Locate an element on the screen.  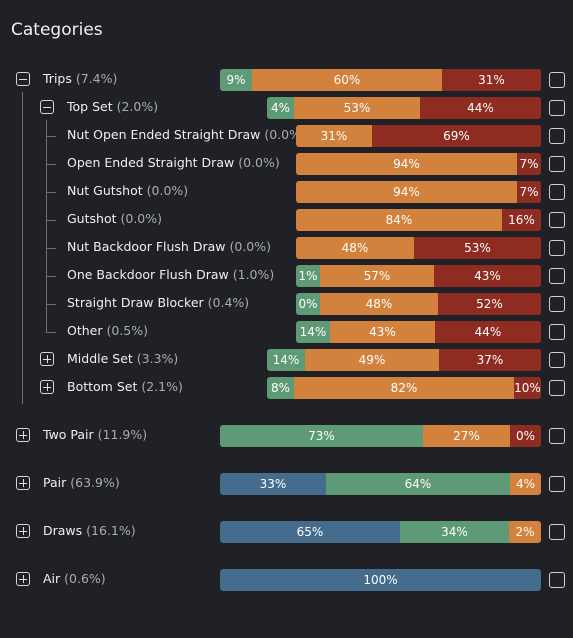
category-row-trips: Trips (7.4%) 9% 60% 31% is located at coordinates (286, 80).